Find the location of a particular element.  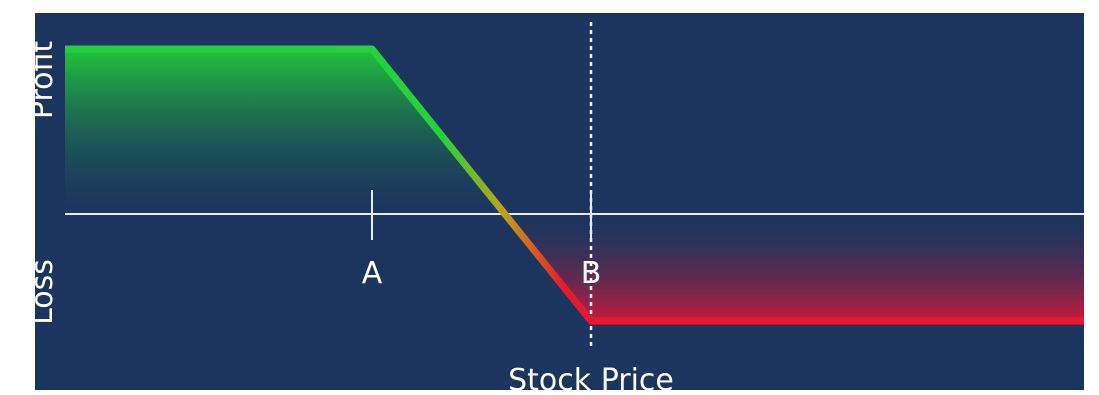

loss-area is located at coordinates (794, 267).